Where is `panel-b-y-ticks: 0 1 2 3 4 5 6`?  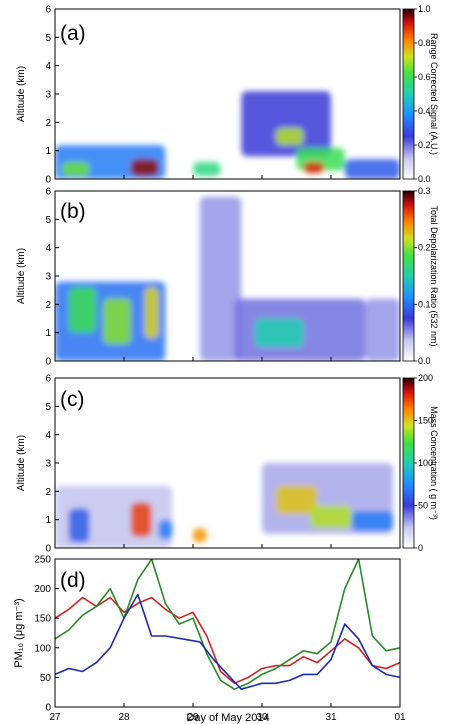 panel-b-y-ticks: 0 1 2 3 4 5 6 is located at coordinates (52, 277).